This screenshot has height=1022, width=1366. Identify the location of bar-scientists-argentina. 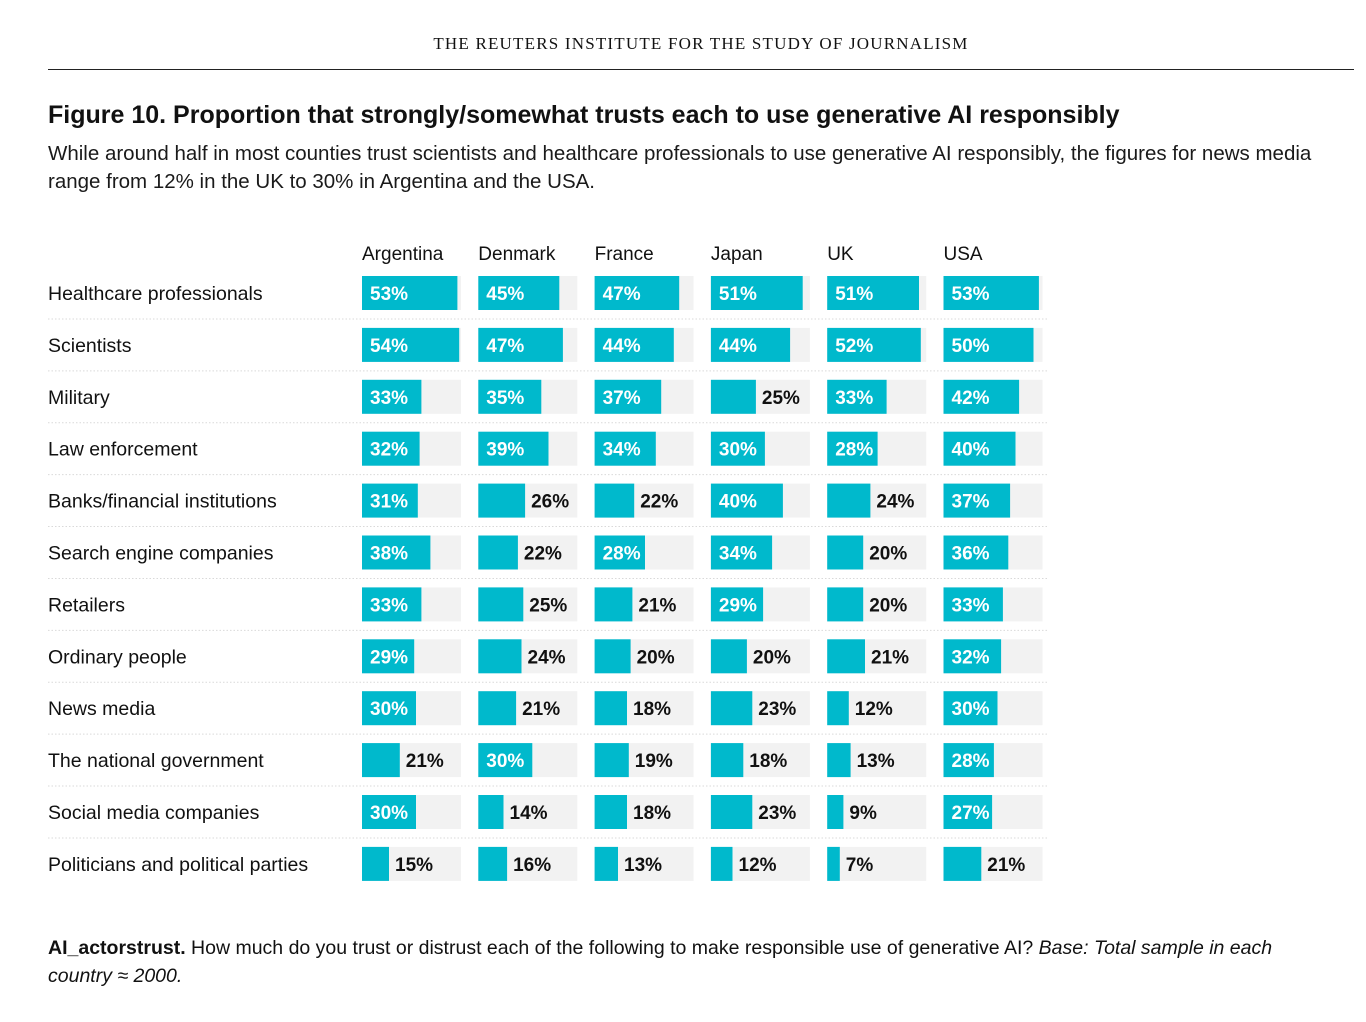
(411, 344).